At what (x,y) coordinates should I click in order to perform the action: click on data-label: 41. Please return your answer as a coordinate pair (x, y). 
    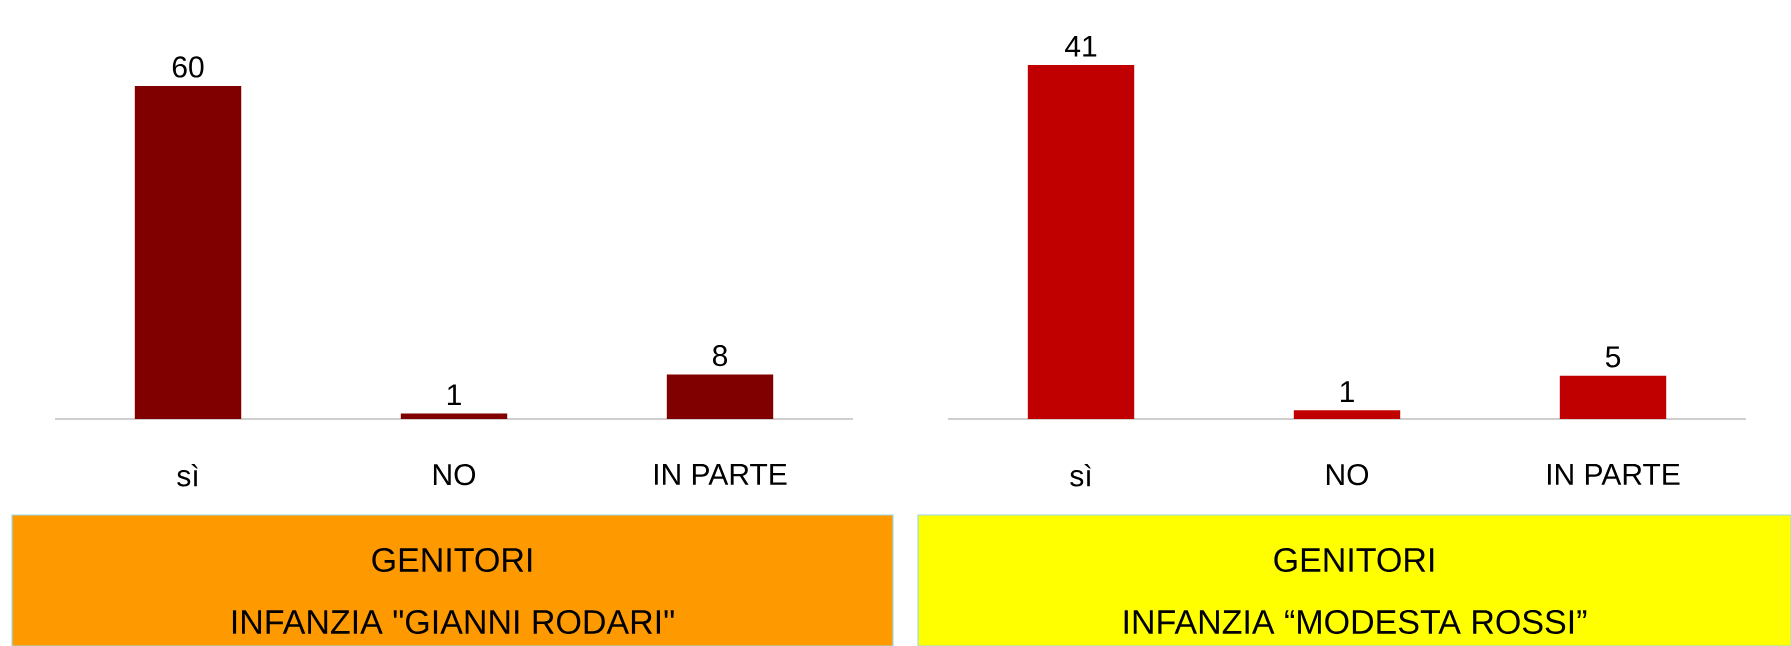
    Looking at the image, I should click on (1081, 46).